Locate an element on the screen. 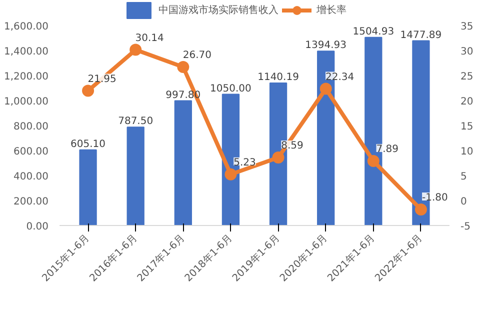  data-label: -1.80 is located at coordinates (435, 198).